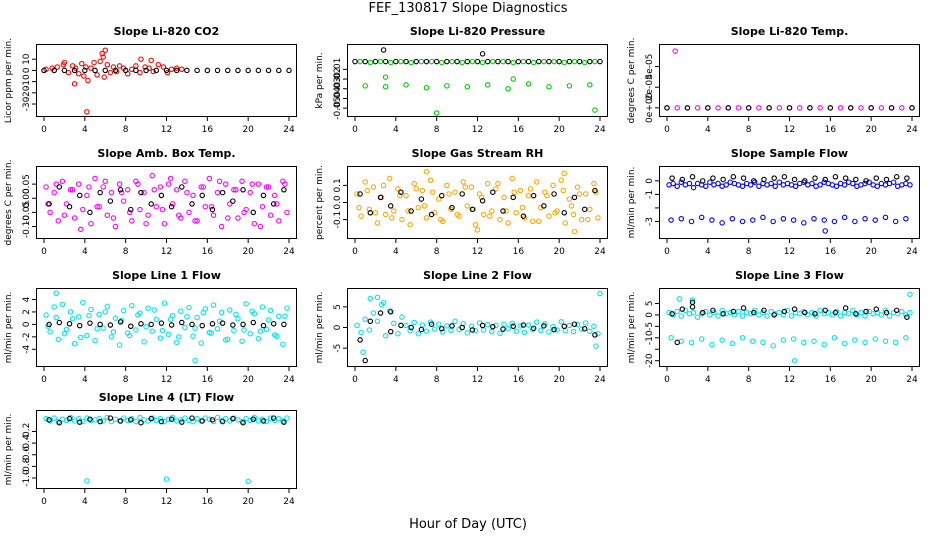 This screenshot has height=540, width=936. I want to click on y-tick-label: -0.4, so click(27, 443).